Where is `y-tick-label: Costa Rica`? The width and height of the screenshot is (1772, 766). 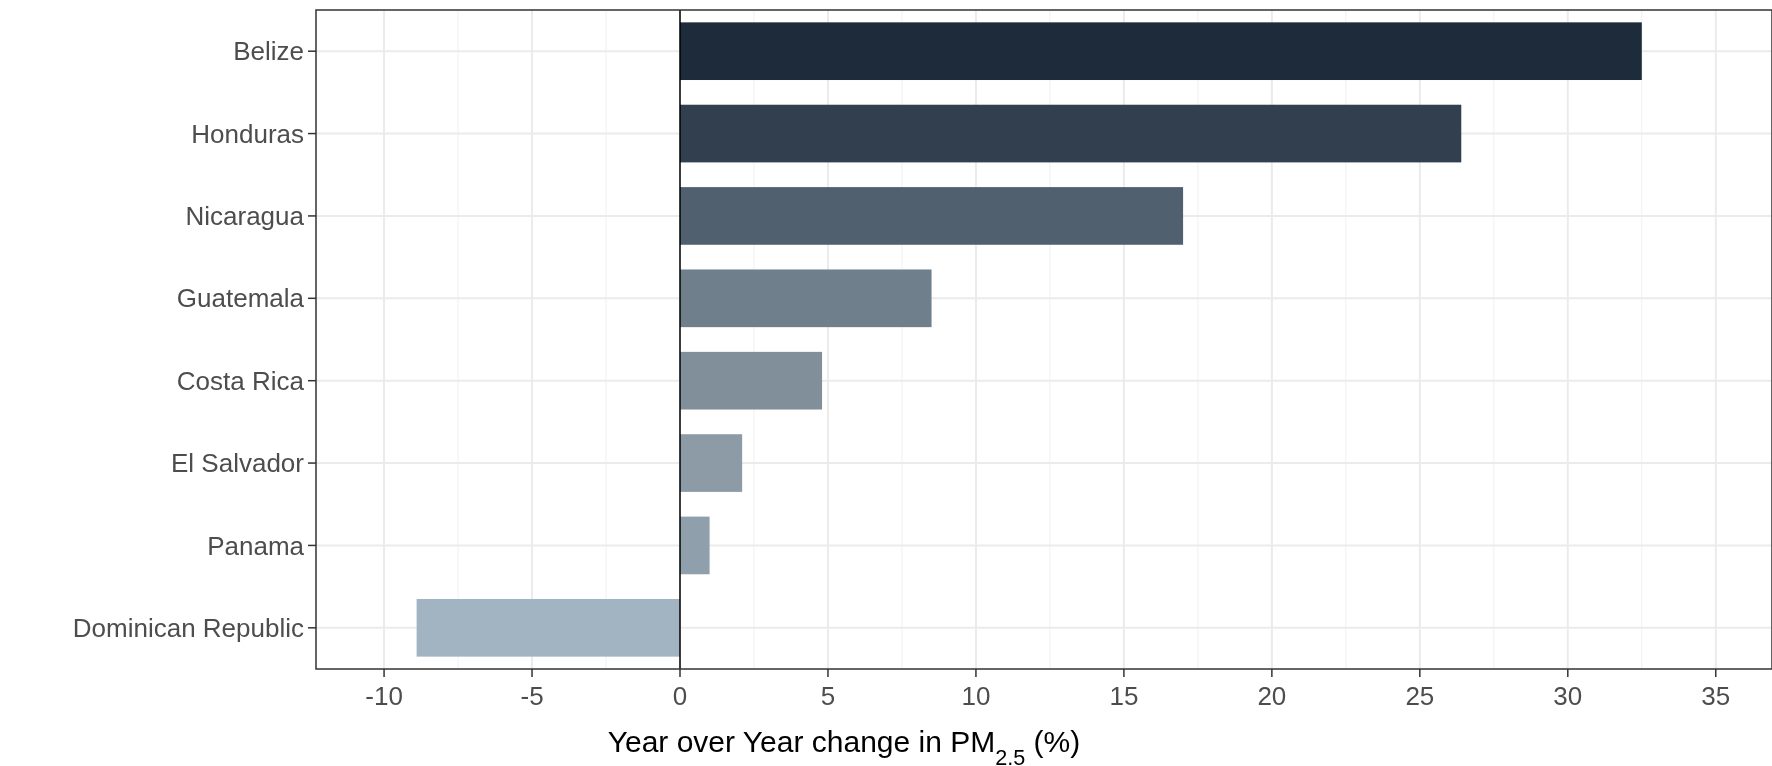 y-tick-label: Costa Rica is located at coordinates (240, 380).